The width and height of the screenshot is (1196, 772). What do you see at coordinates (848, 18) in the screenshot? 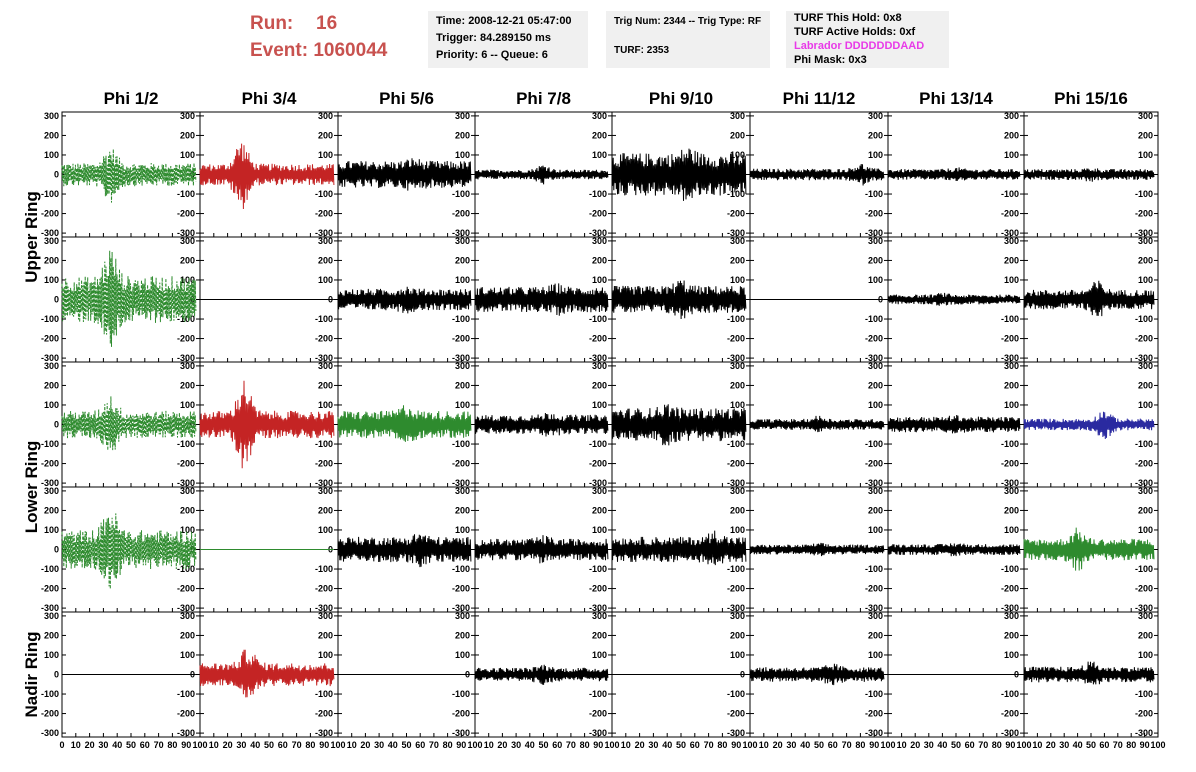
I see `turf-this-hold: TURF This Hold: 0x8` at bounding box center [848, 18].